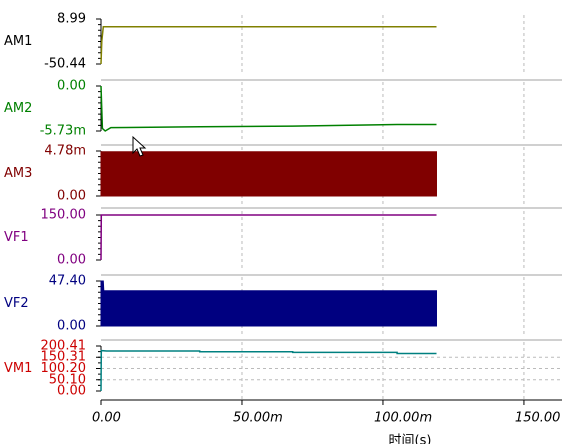 The height and width of the screenshot is (444, 562). I want to click on y-tick-label: 8.99, so click(71, 19).